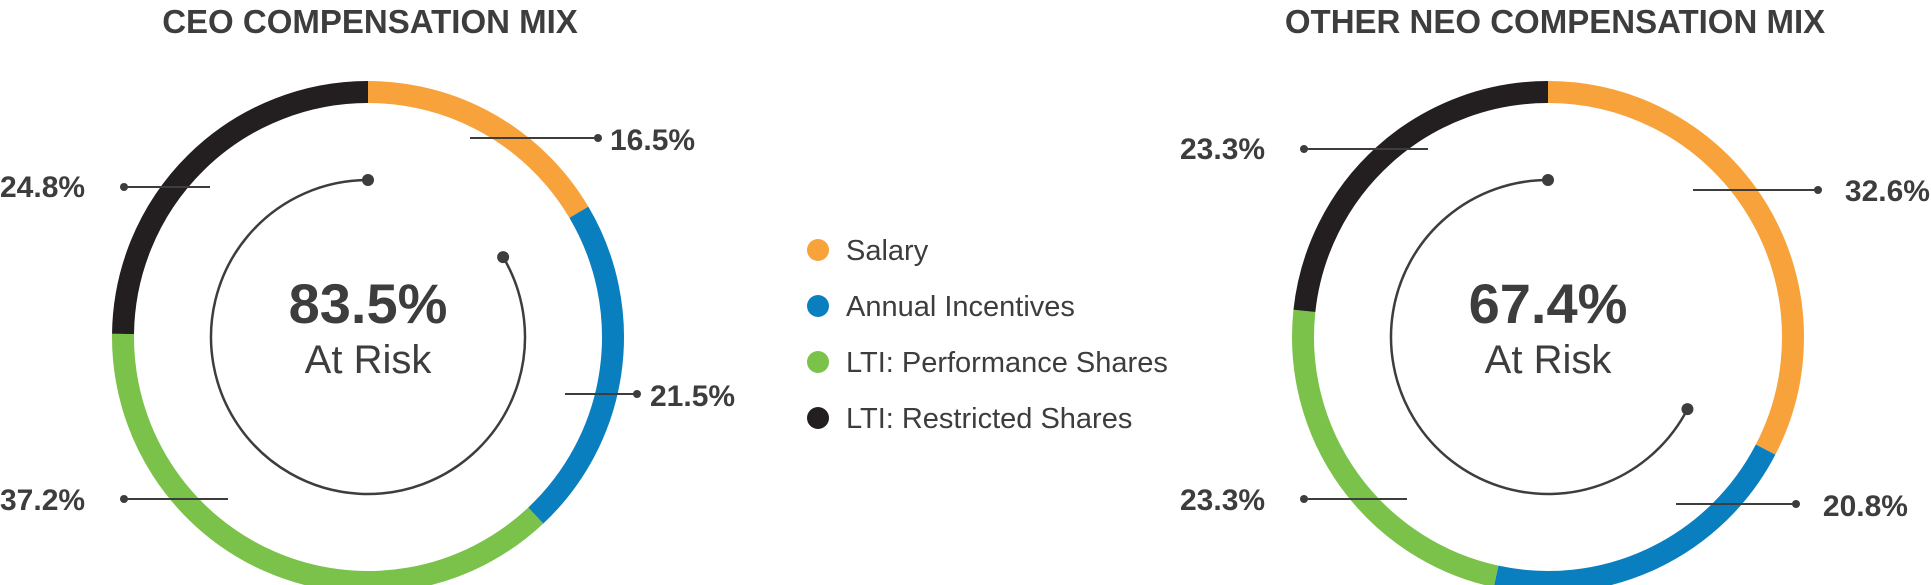 The height and width of the screenshot is (585, 1931). Describe the element at coordinates (1548, 303) in the screenshot. I see `neo-center-value: 67.4%` at that location.